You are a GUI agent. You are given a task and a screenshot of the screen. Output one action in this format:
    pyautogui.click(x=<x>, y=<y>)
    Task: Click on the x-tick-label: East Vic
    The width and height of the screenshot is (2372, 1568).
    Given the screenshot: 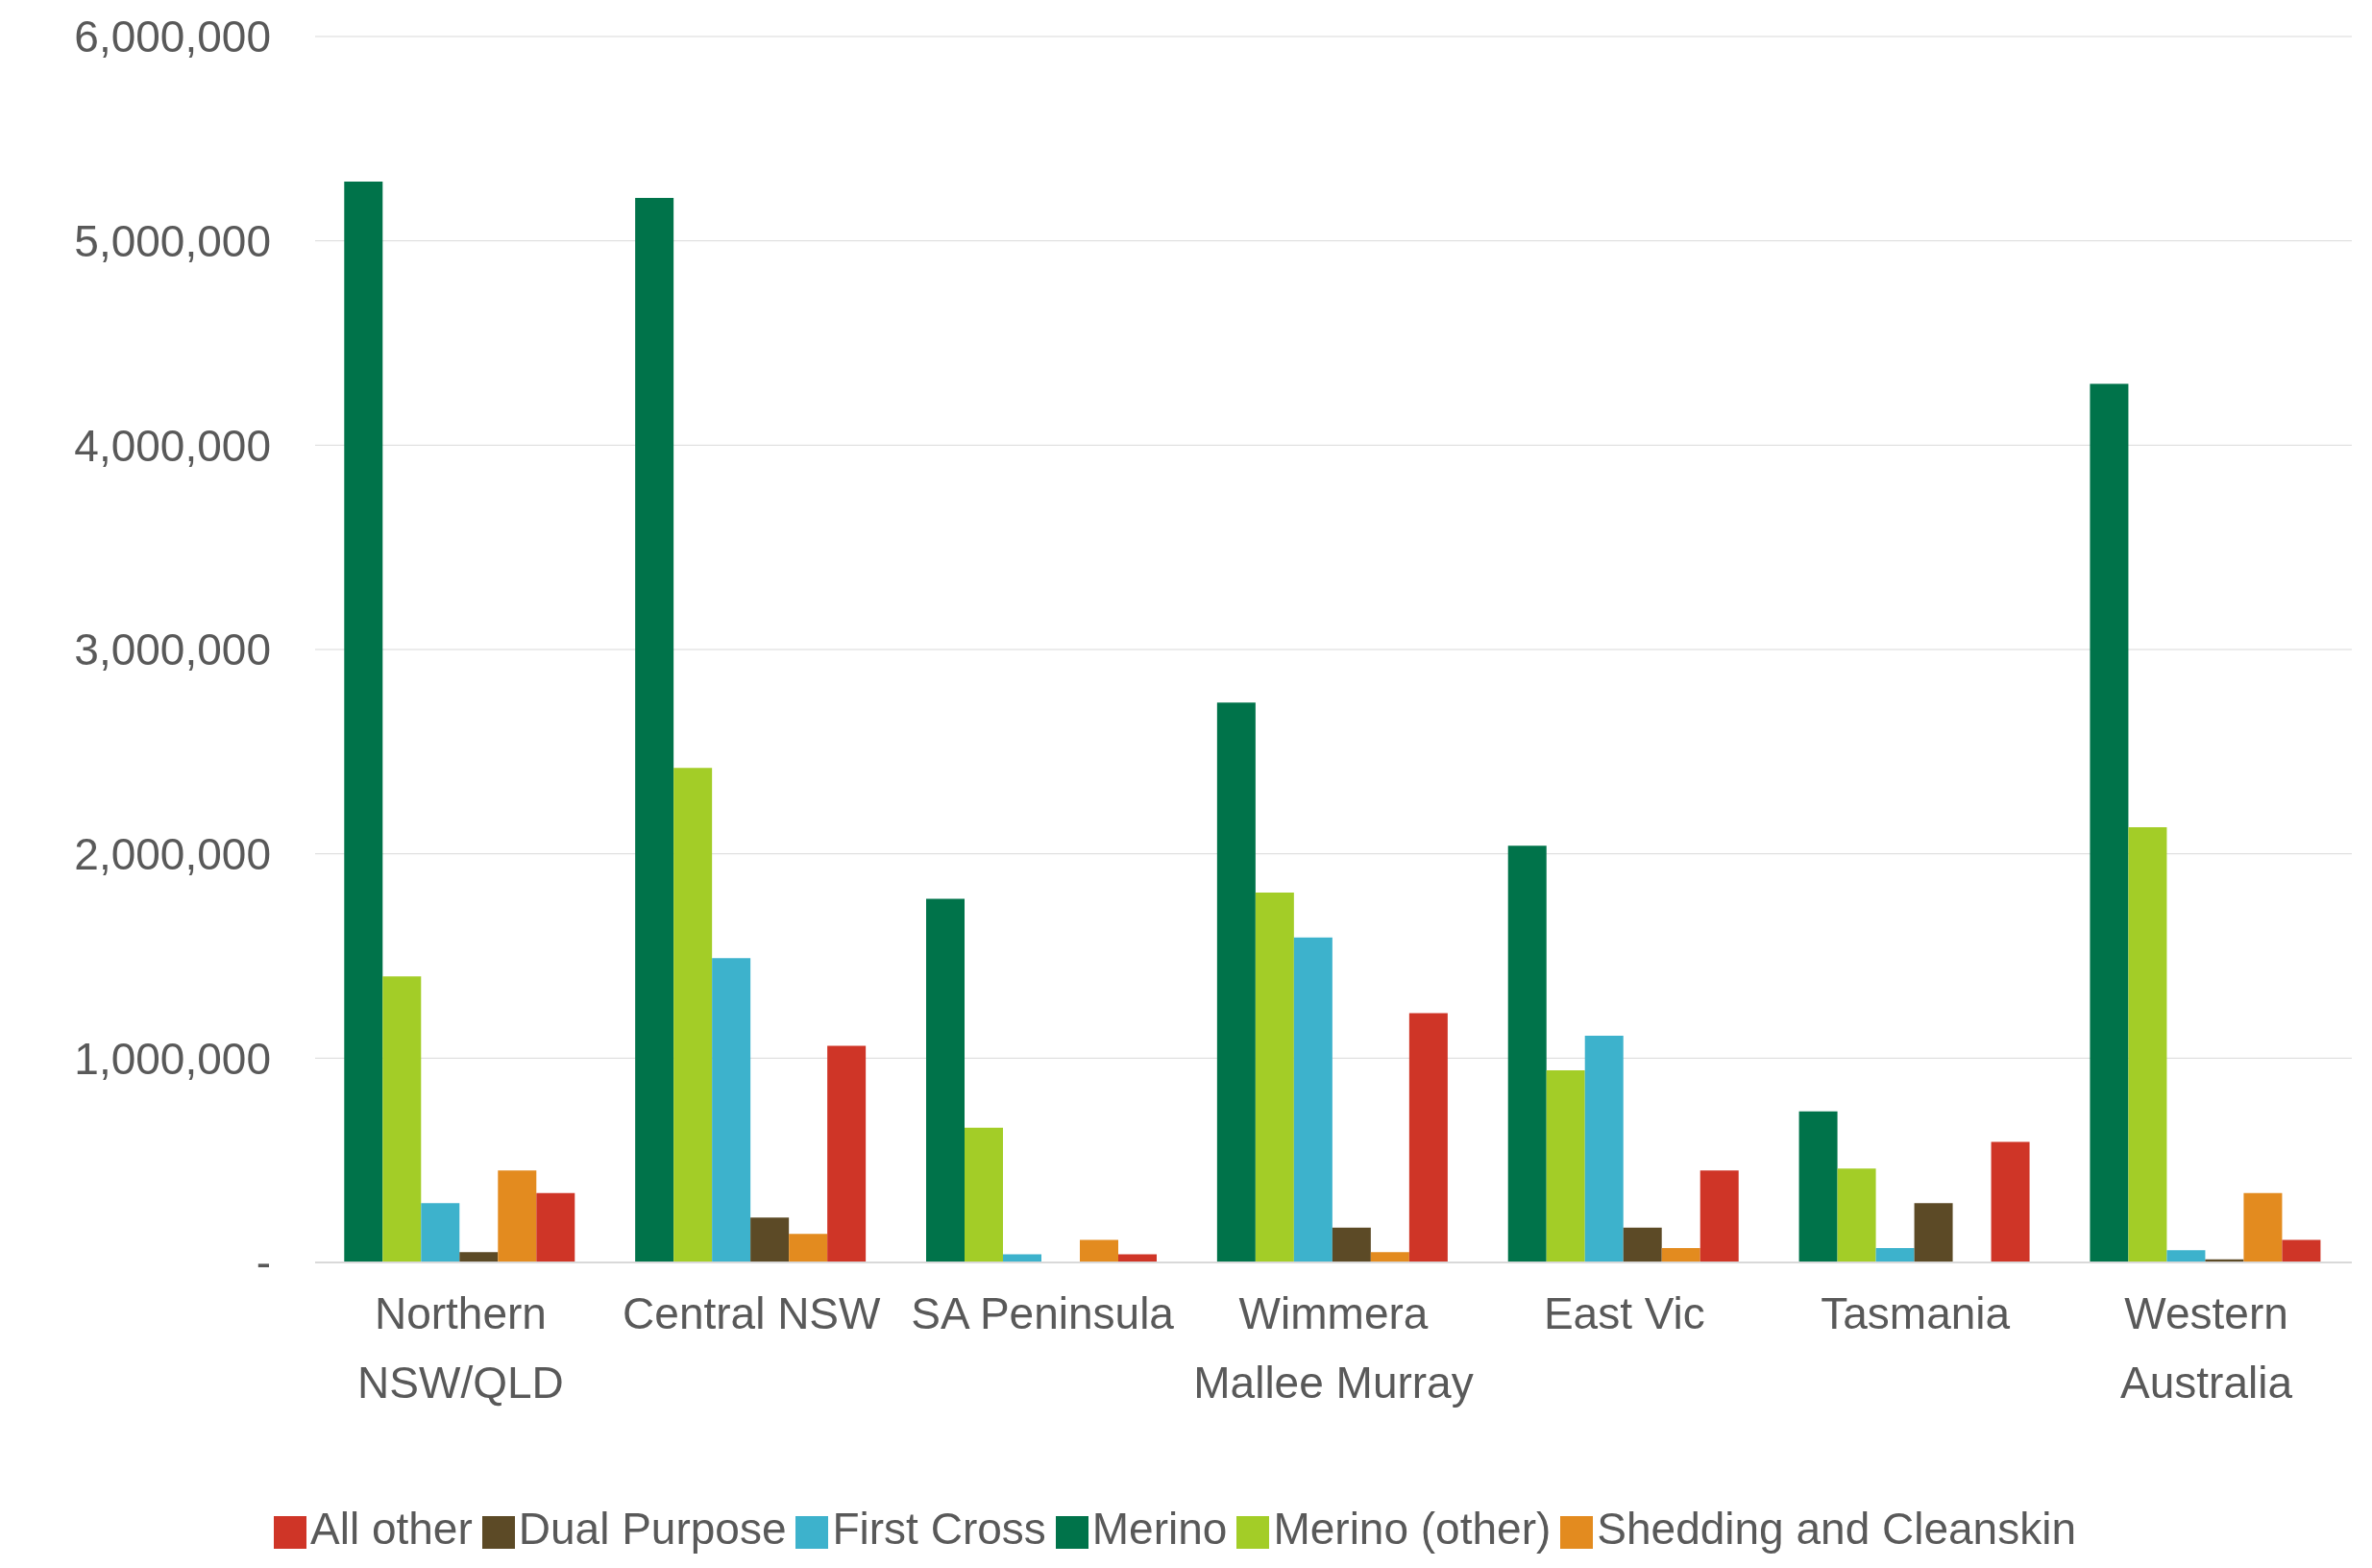 What is the action you would take?
    pyautogui.click(x=1624, y=1314)
    